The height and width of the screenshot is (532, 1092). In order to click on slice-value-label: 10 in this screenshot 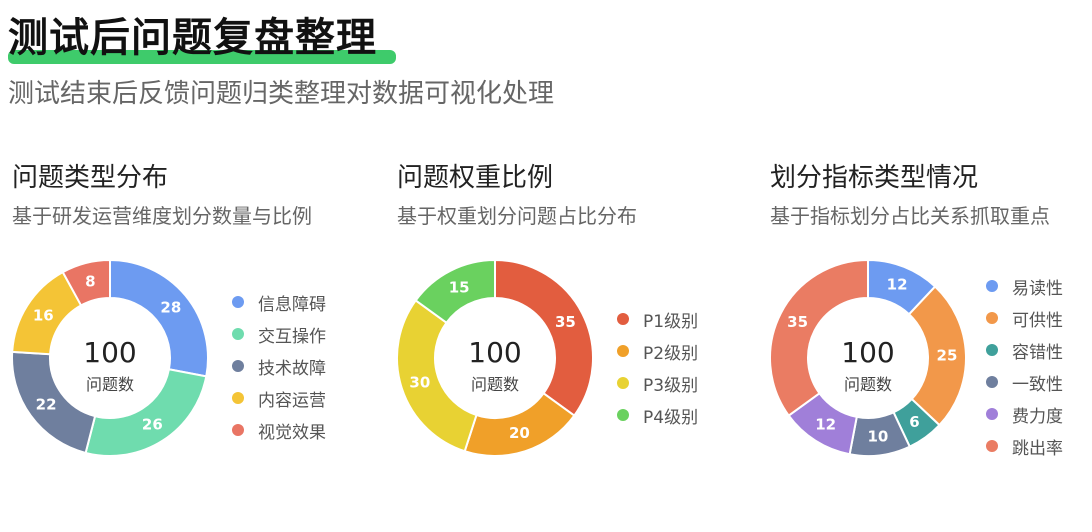, I will do `click(877, 436)`.